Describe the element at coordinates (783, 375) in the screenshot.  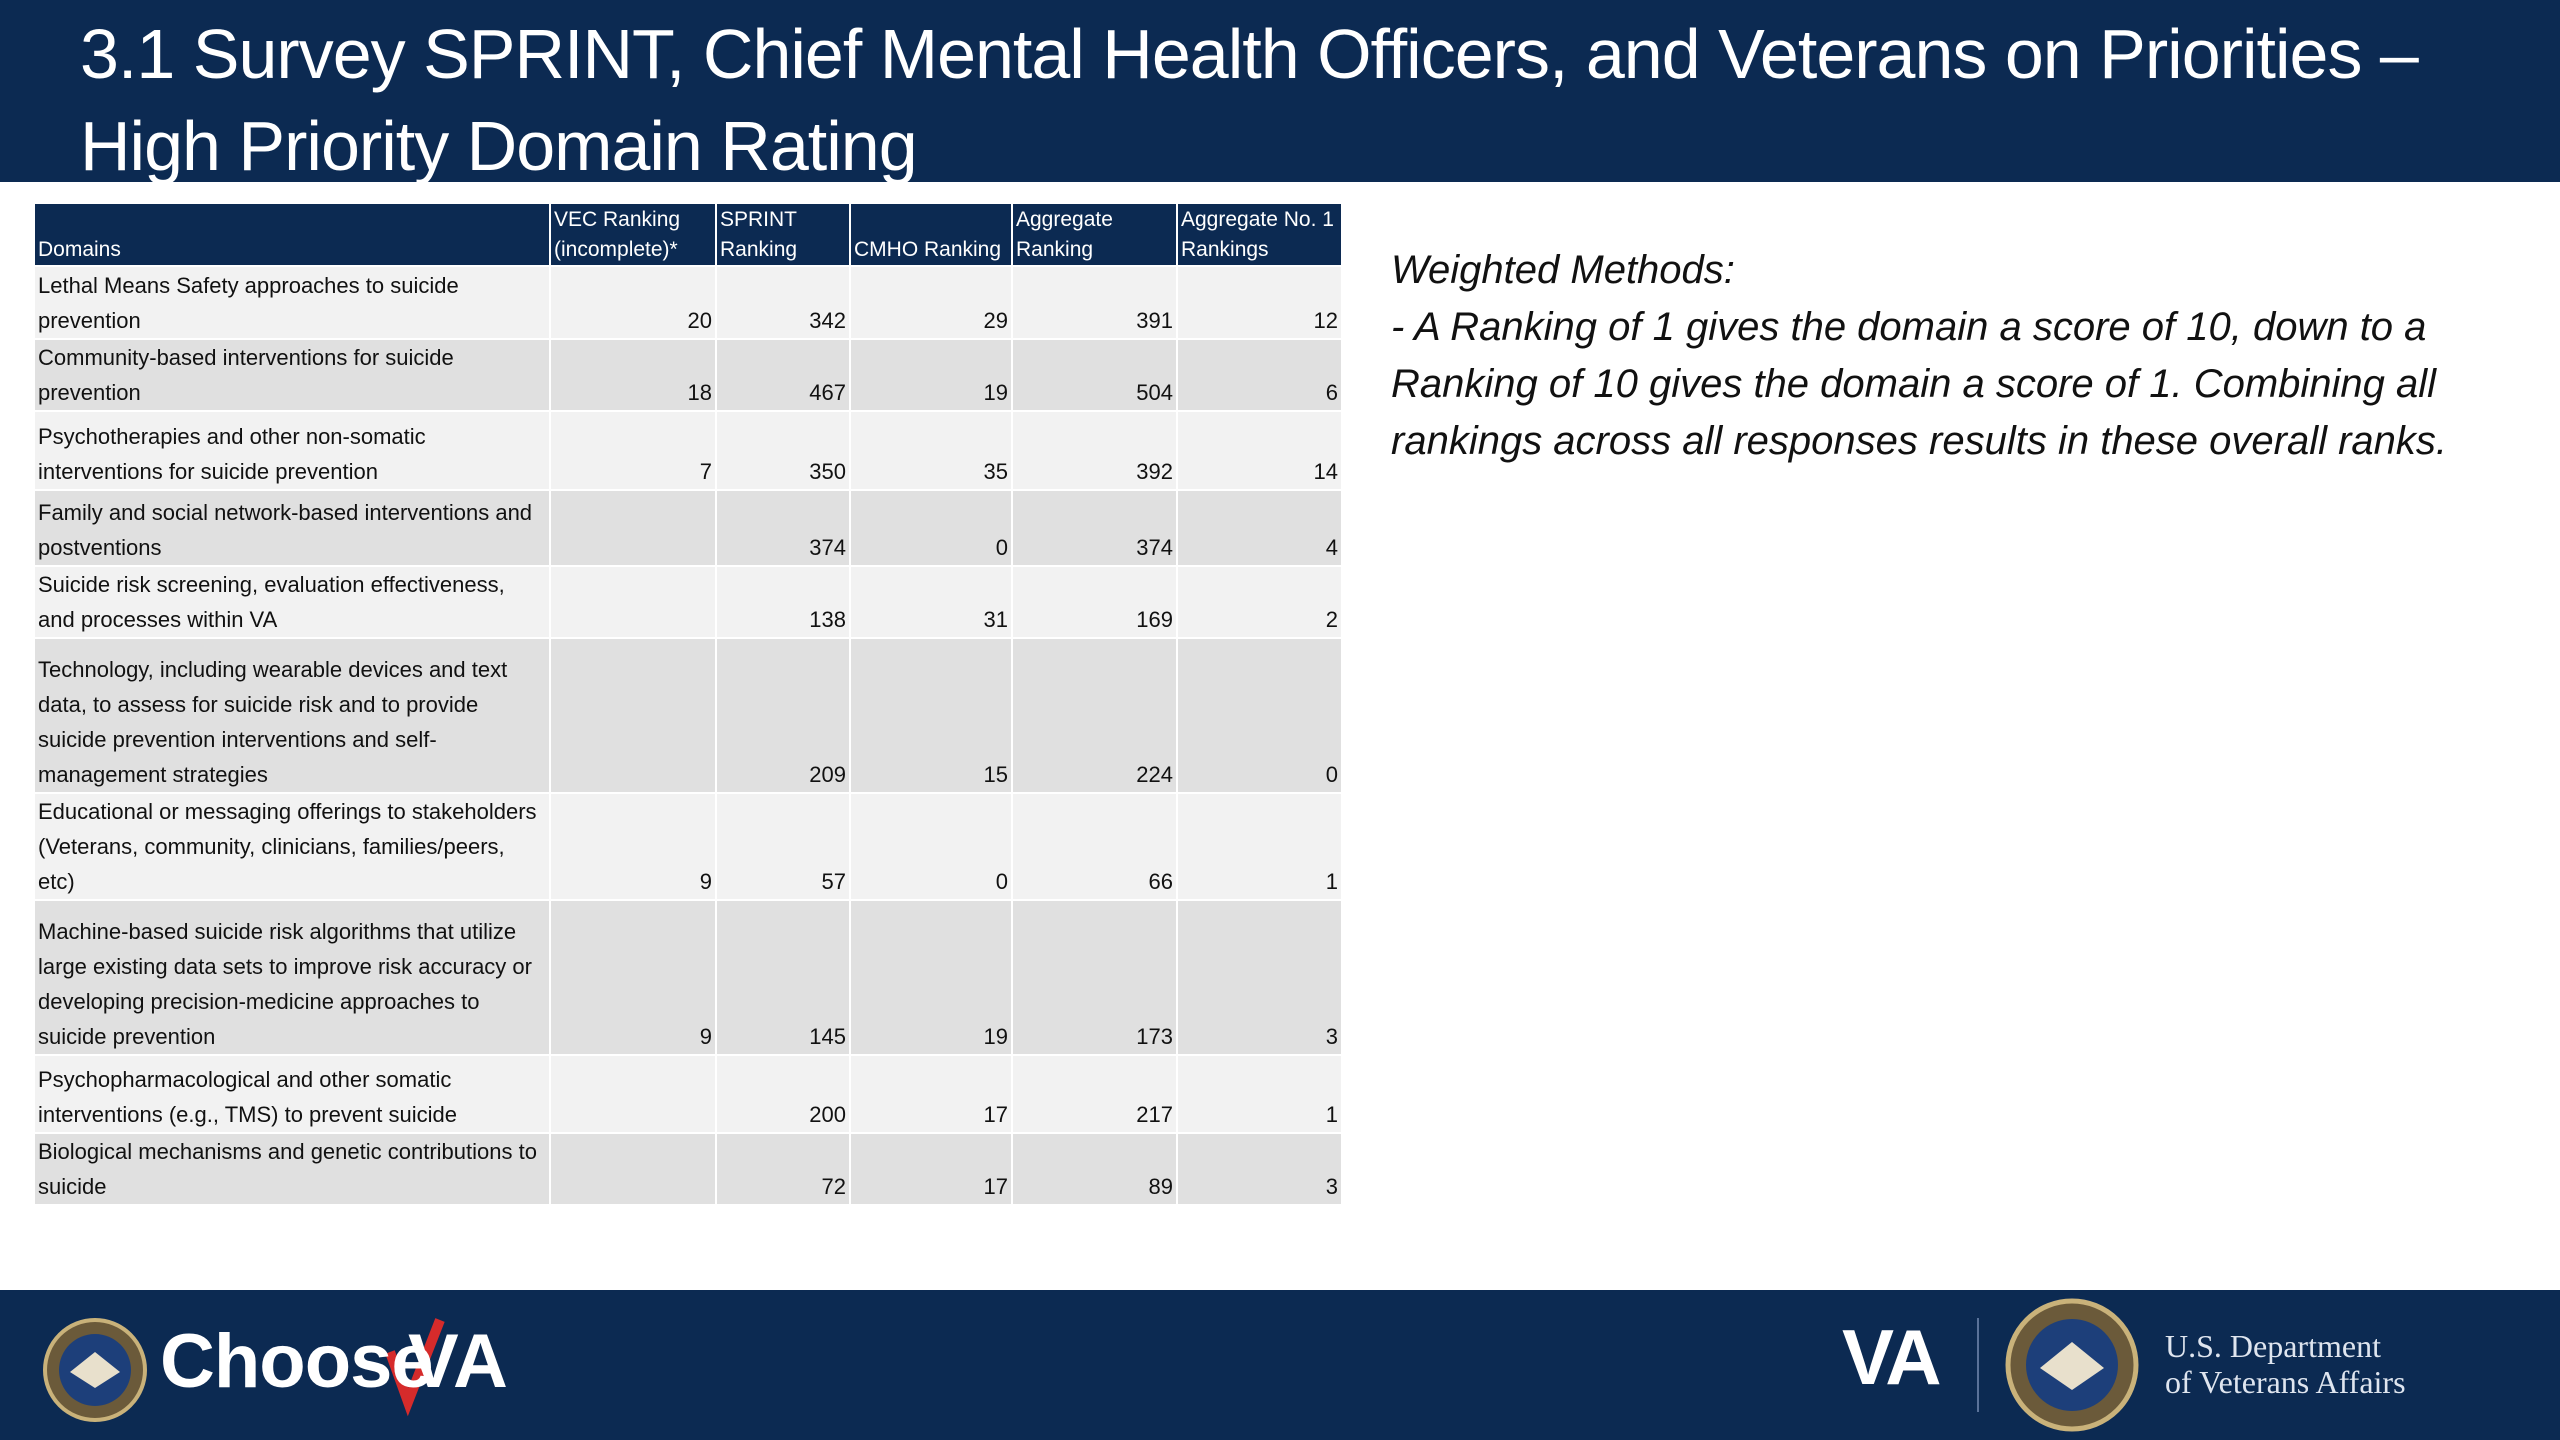
I see `value-cell: 467` at that location.